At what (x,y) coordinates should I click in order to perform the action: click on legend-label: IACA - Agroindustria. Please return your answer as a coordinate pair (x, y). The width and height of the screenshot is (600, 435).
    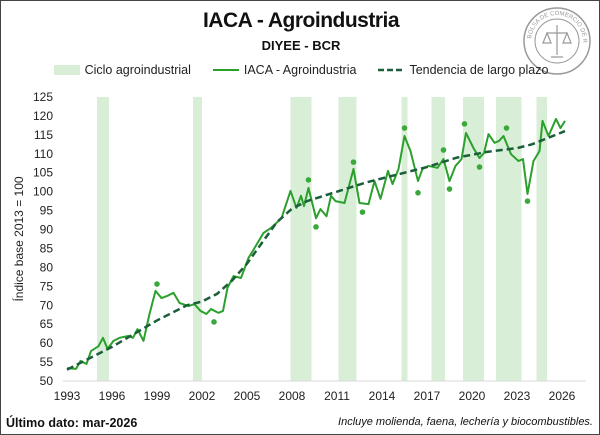
    Looking at the image, I should click on (300, 70).